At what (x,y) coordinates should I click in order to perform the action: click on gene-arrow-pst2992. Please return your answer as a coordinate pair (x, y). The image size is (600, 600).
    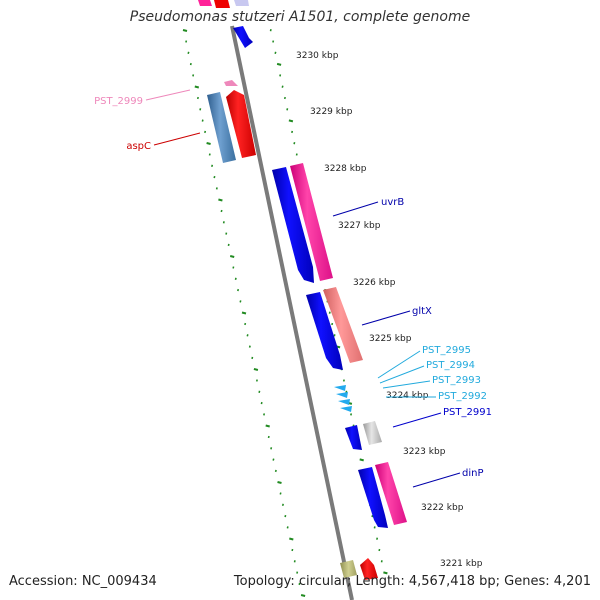
    Looking at the image, I should click on (346, 409).